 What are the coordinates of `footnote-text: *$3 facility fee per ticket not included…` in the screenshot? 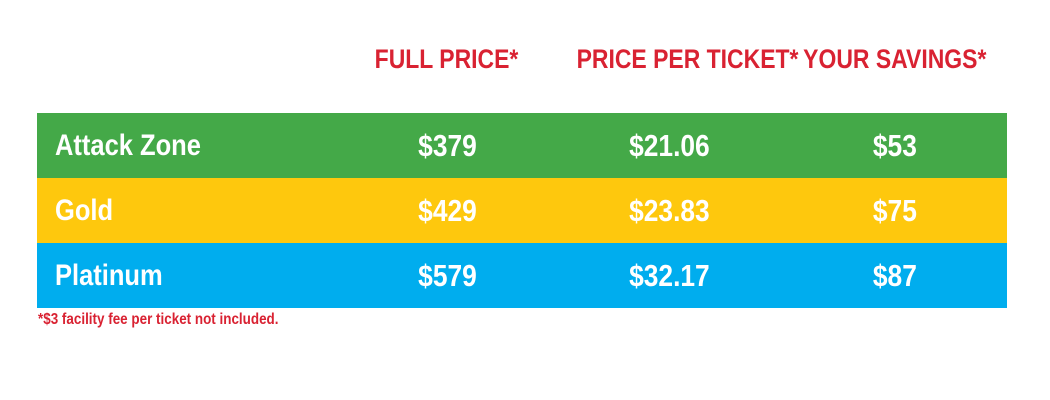 It's located at (158, 319).